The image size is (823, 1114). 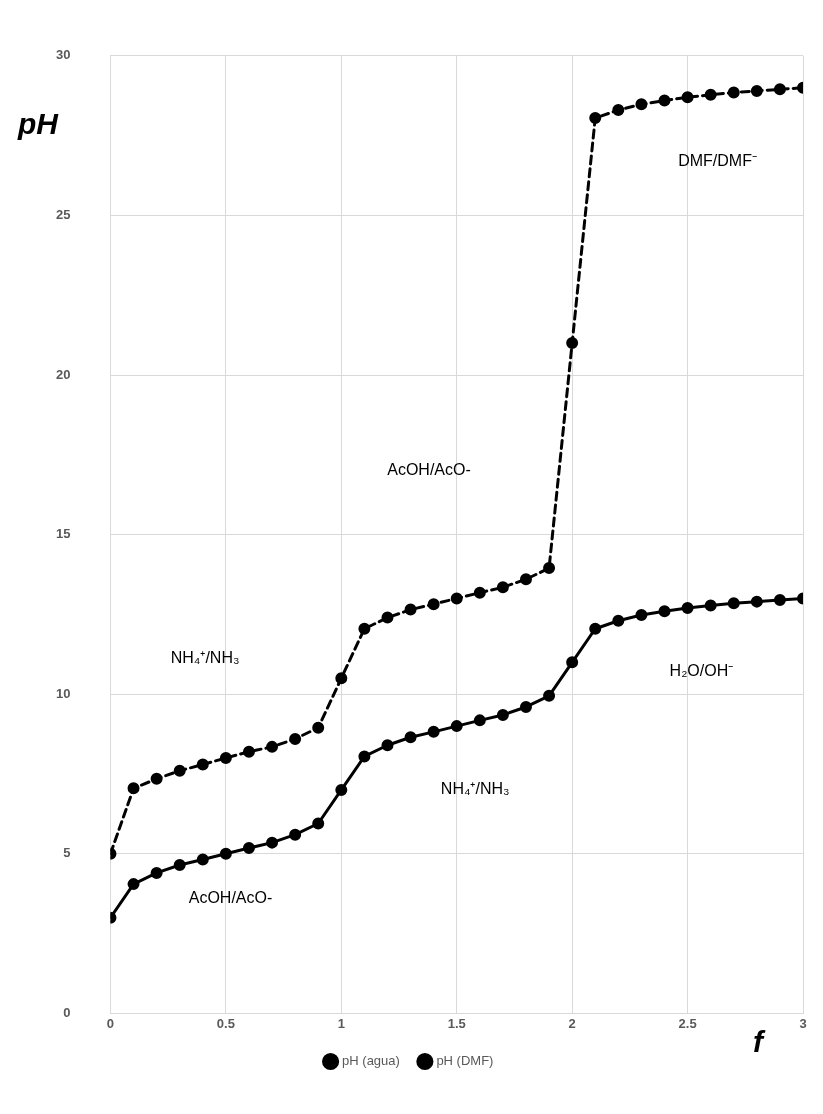 What do you see at coordinates (456, 1023) in the screenshot?
I see `x-tick-label: 1.5` at bounding box center [456, 1023].